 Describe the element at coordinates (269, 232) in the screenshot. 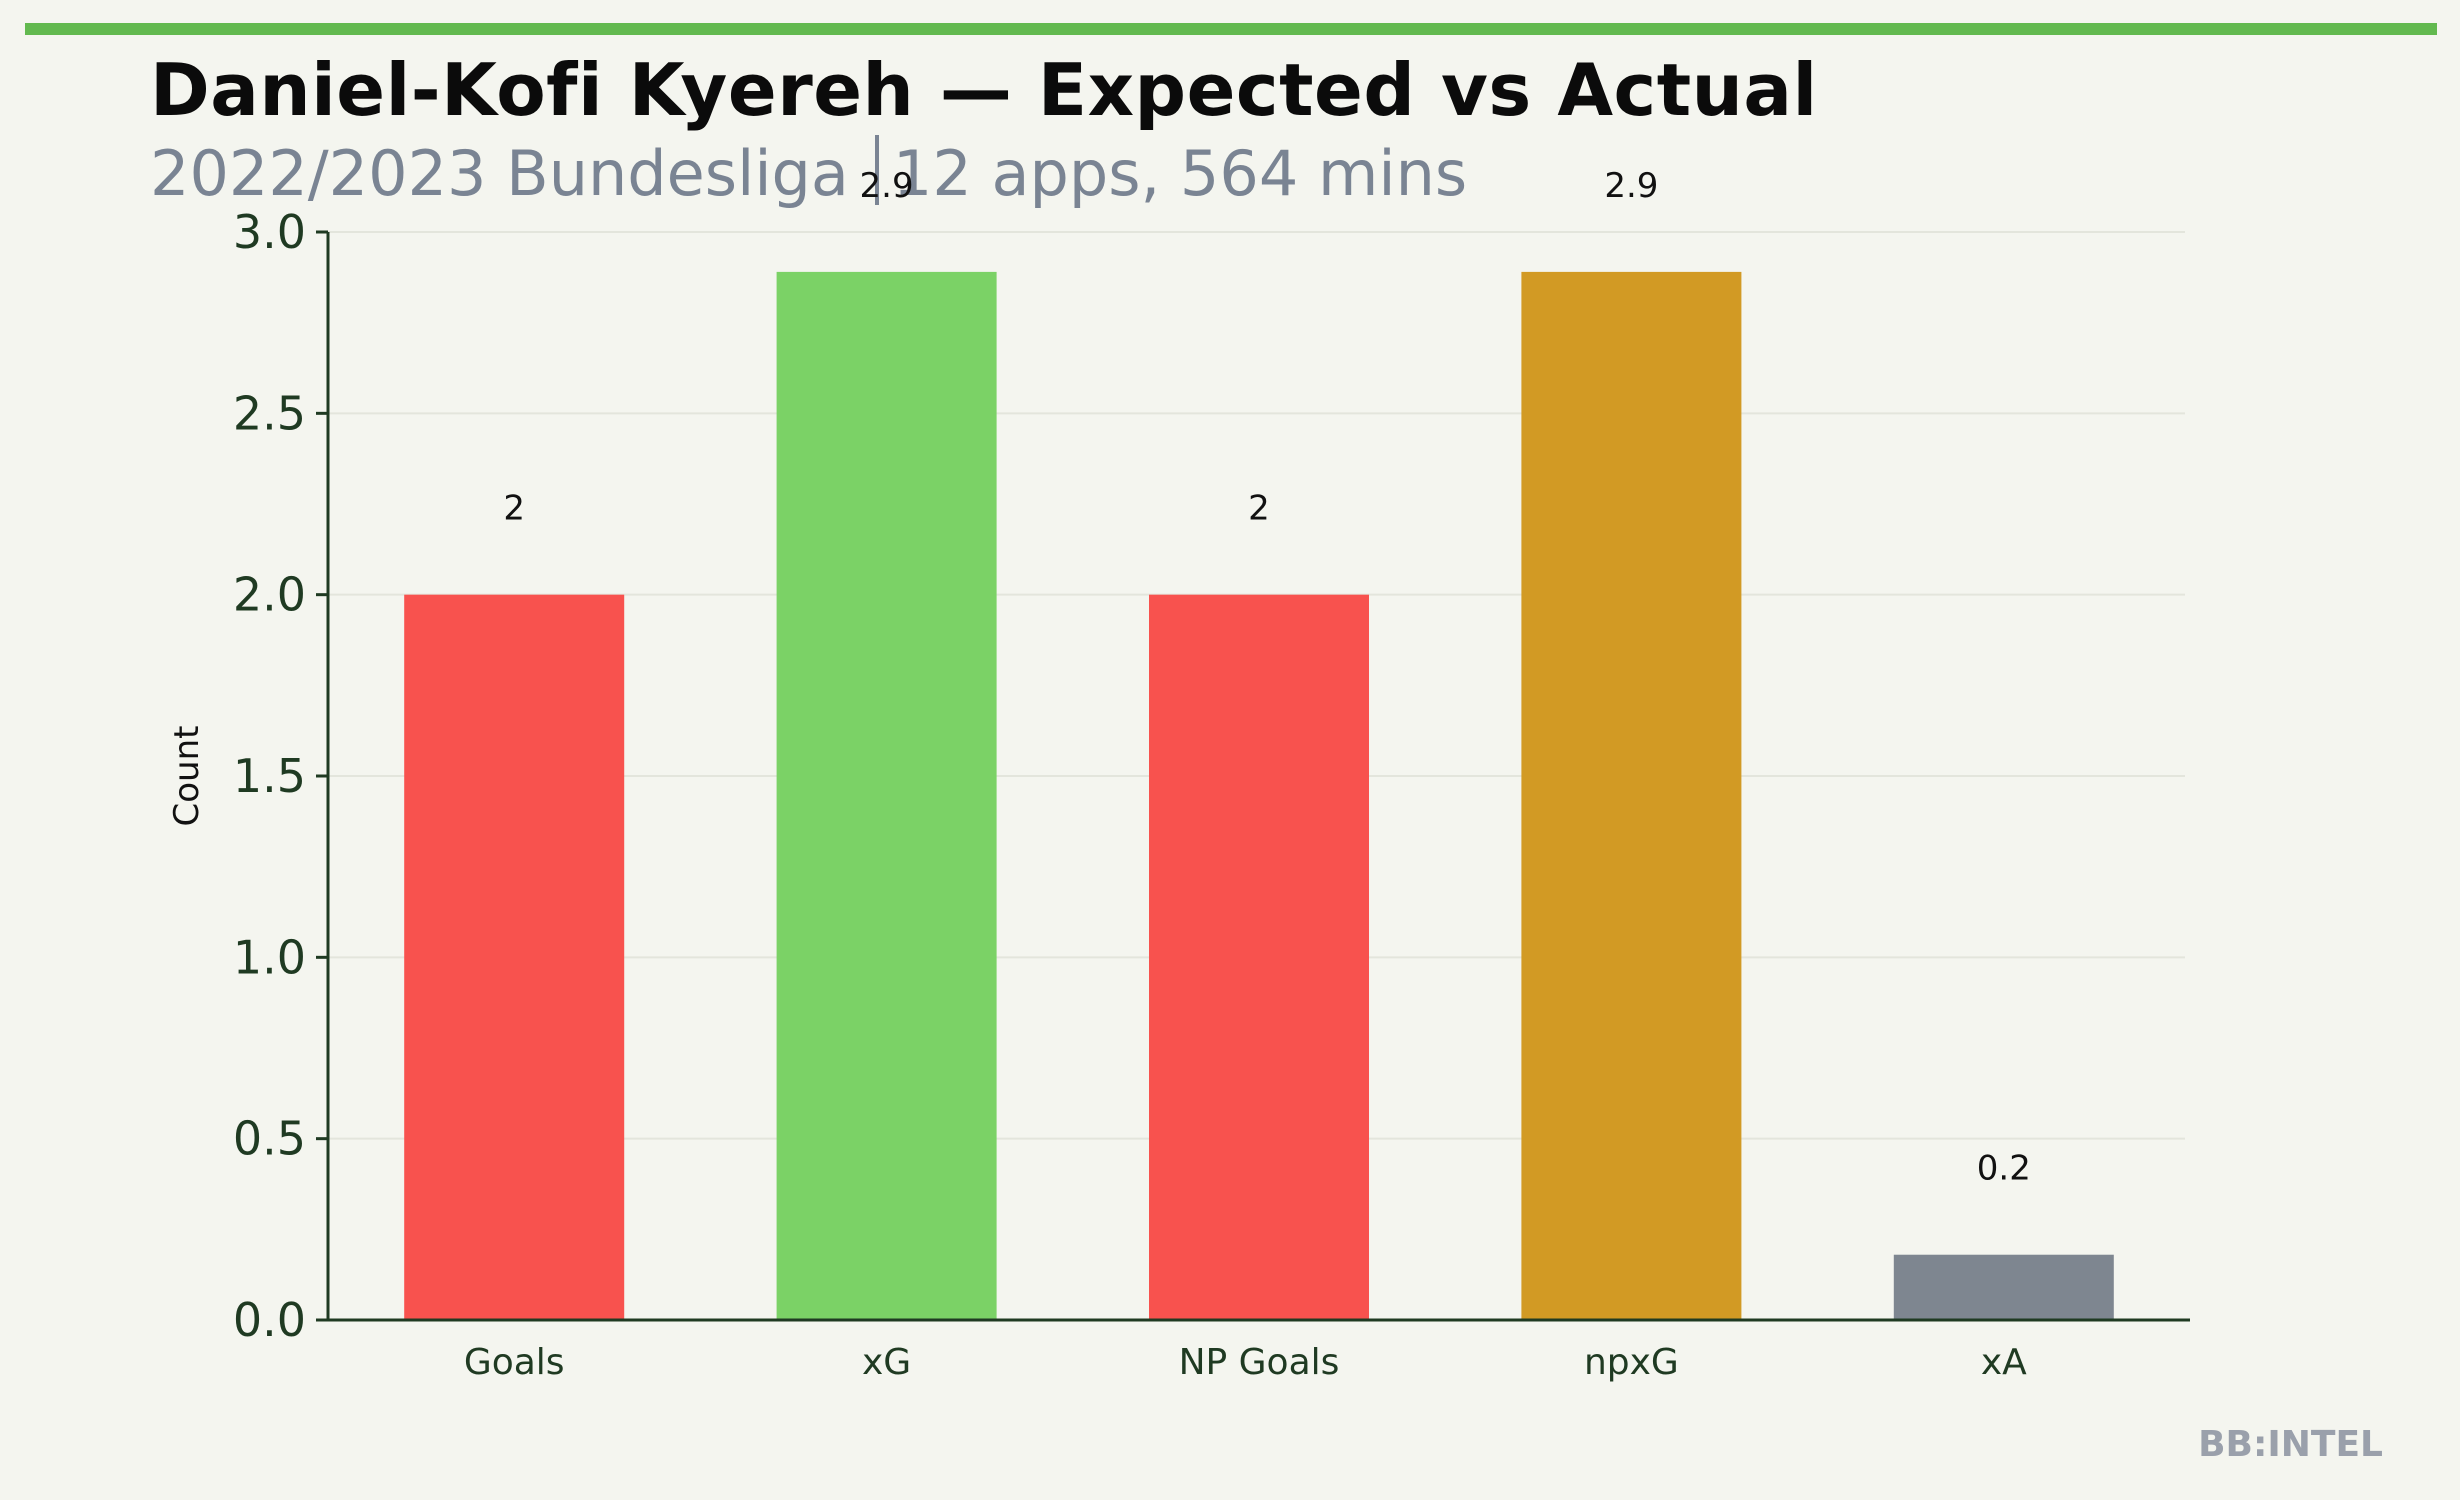

I see `y-tick-label-6: 3.0` at that location.